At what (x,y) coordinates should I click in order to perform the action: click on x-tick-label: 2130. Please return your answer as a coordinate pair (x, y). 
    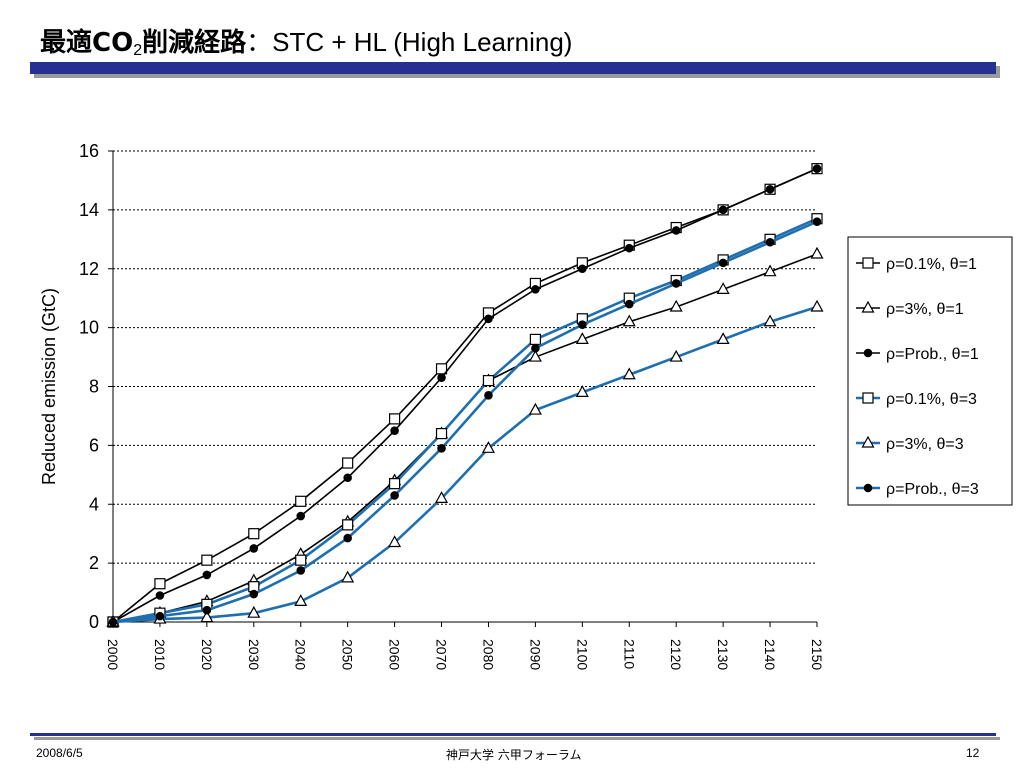
    Looking at the image, I should click on (723, 654).